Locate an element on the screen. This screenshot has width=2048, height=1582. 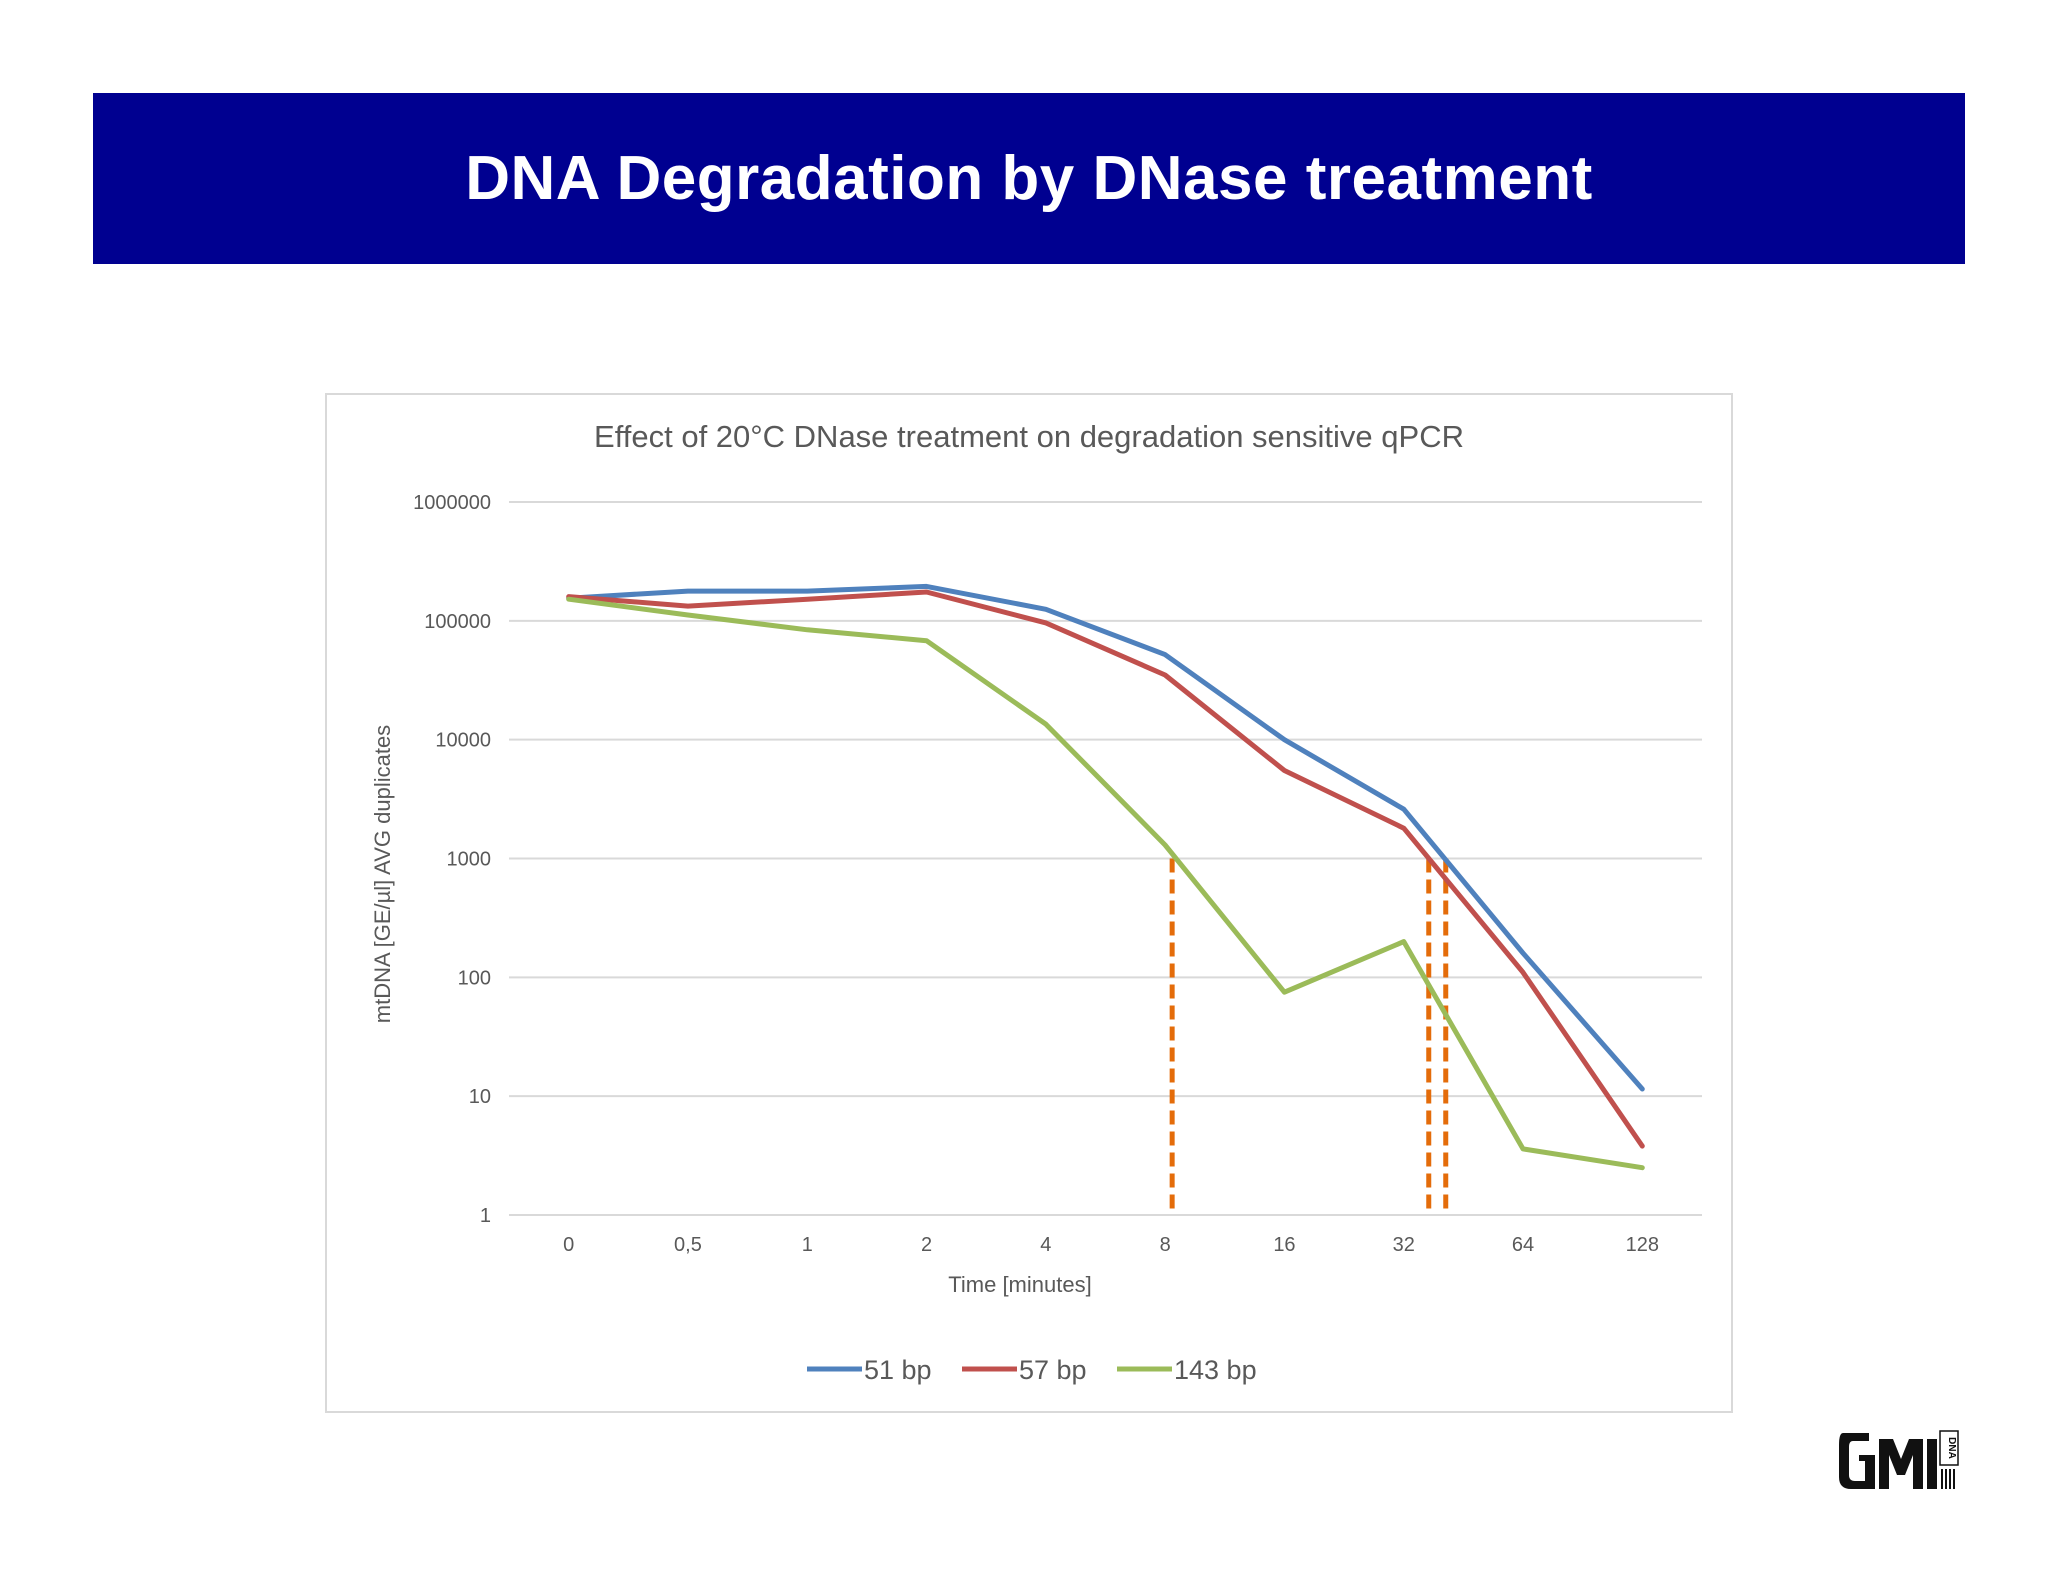
x-tick-label: 0 is located at coordinates (568, 1245).